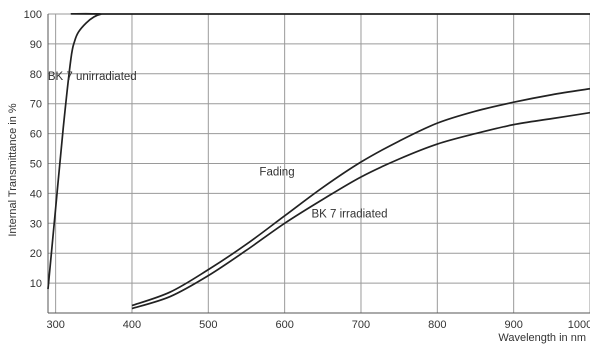 Image resolution: width=590 pixels, height=346 pixels. Describe the element at coordinates (36, 284) in the screenshot. I see `y-tick-label: 10` at that location.